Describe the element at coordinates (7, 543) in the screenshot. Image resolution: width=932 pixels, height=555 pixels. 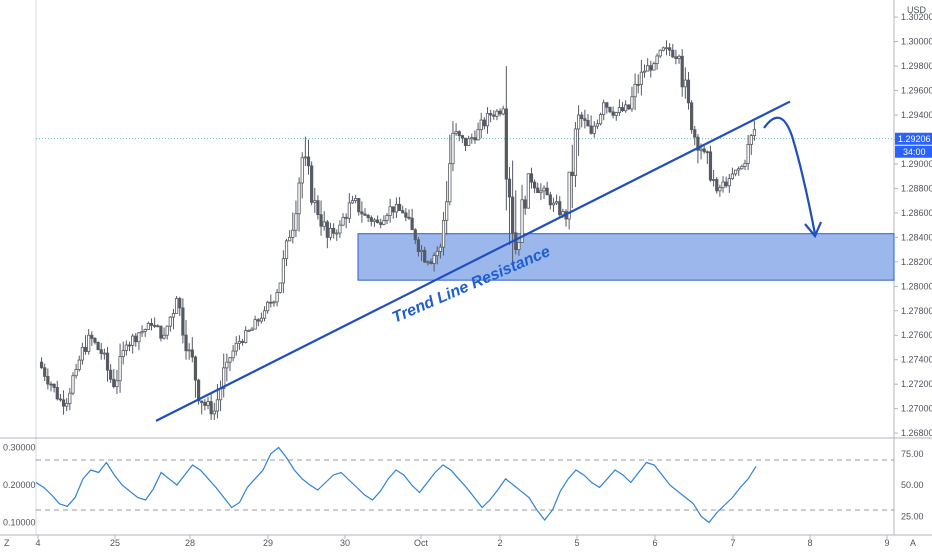
I see `corner-label-z: Z` at that location.